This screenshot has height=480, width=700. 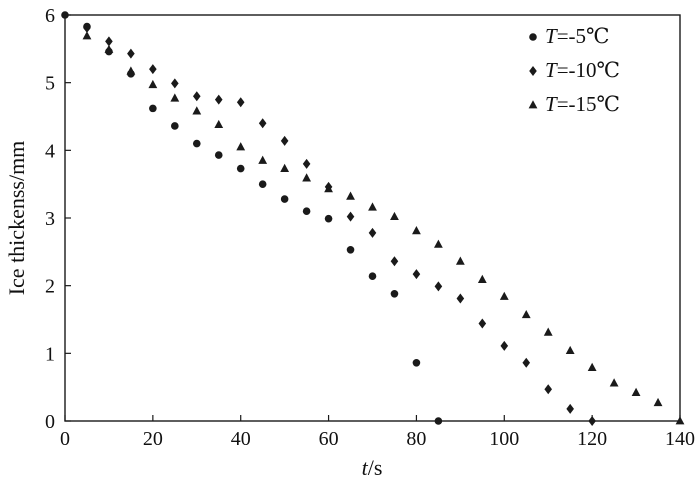 I want to click on y-tick-label: 2, so click(x=50, y=287).